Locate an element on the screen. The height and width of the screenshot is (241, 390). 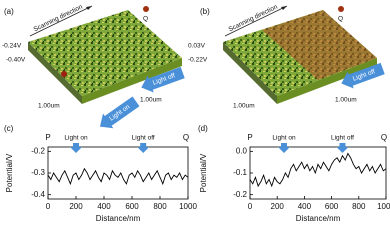
y-tick-label: -0.3 is located at coordinates (38, 172).